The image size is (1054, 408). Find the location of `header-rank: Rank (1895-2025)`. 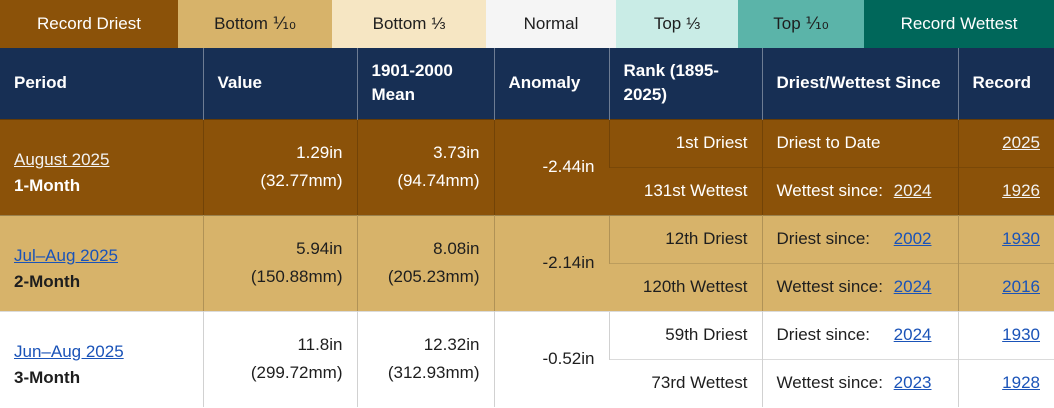

header-rank: Rank (1895-2025) is located at coordinates (685, 83).